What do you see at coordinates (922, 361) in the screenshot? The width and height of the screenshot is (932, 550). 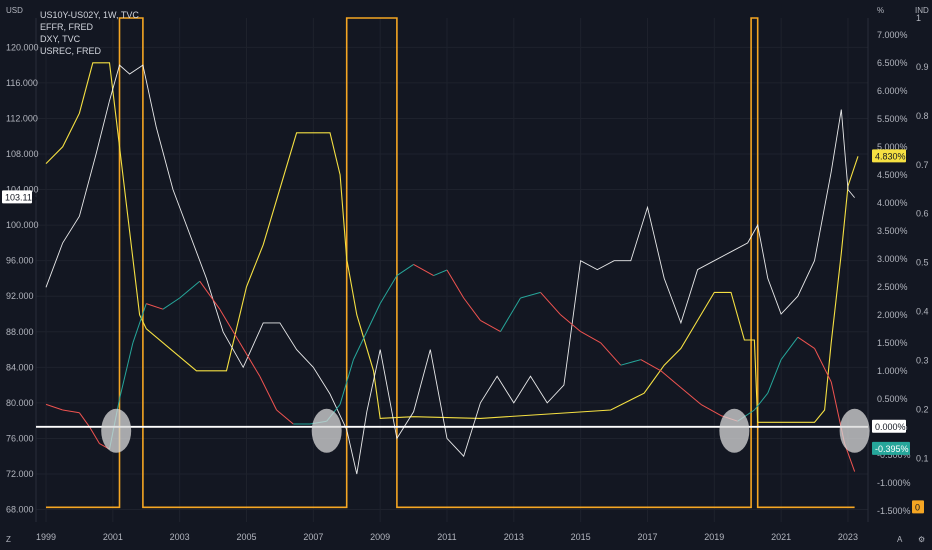 I see `right-tick-label: 0.3` at bounding box center [922, 361].